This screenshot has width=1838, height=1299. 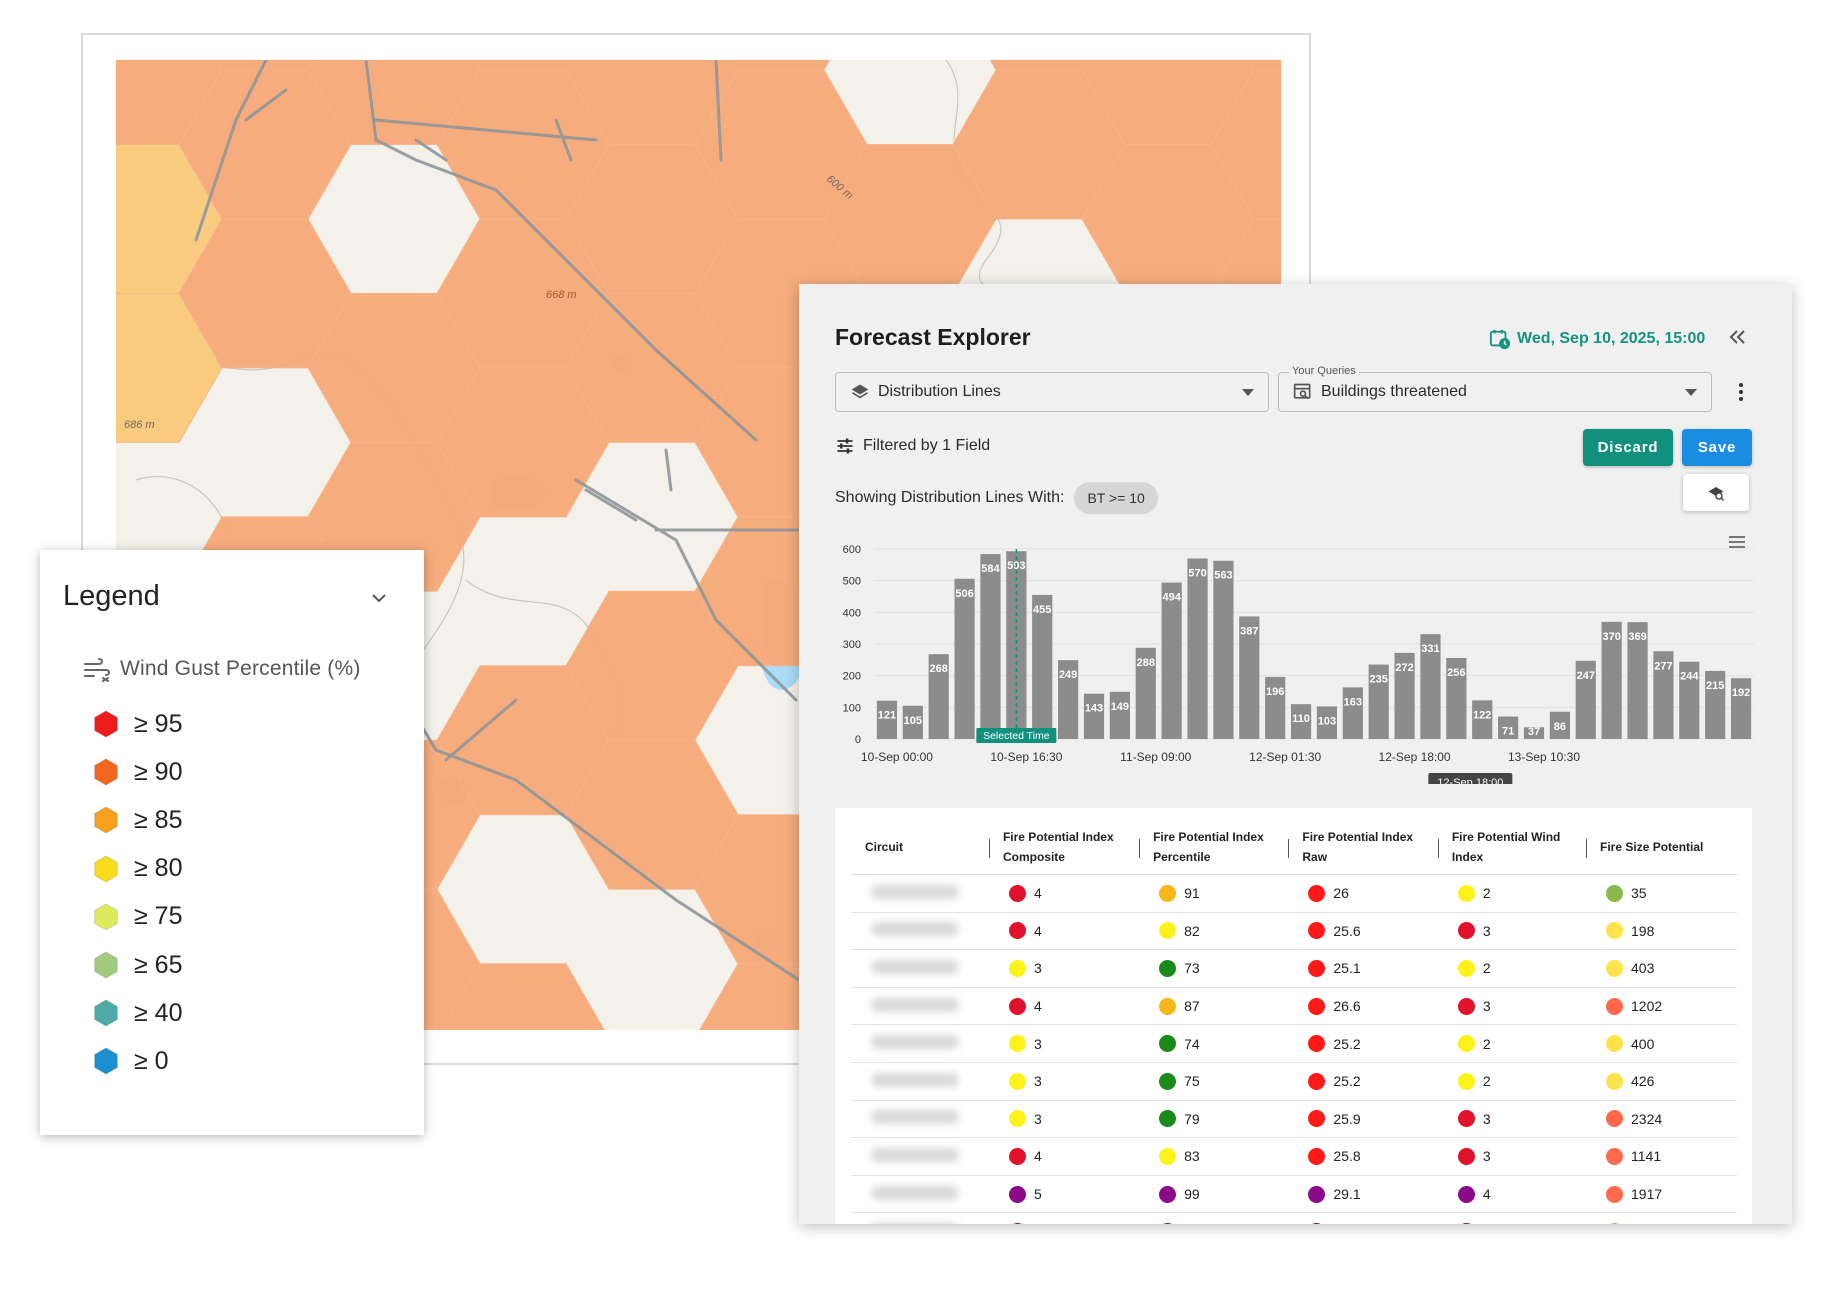 I want to click on cell-value: 403, so click(x=1643, y=968).